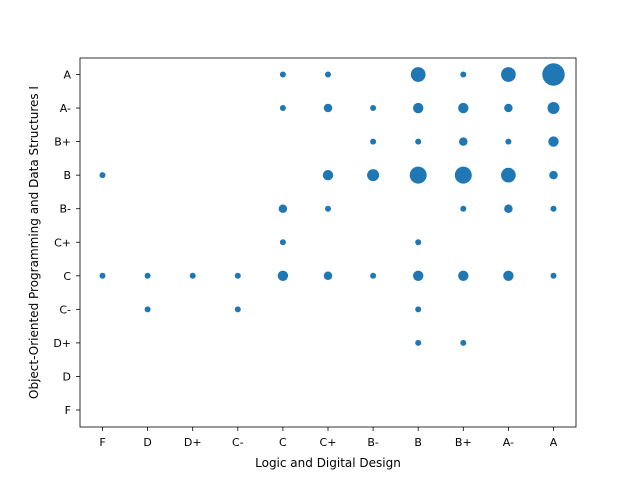 Image resolution: width=640 pixels, height=480 pixels. Describe the element at coordinates (67, 175) in the screenshot. I see `y-tick-label: B` at that location.